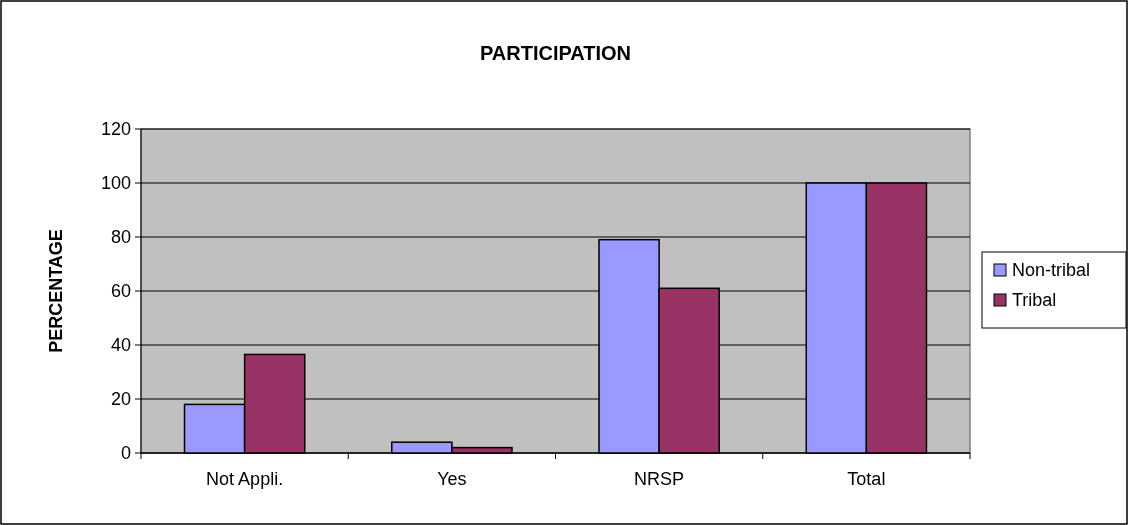 This screenshot has height=525, width=1128. What do you see at coordinates (452, 479) in the screenshot?
I see `x-tick-label: Yes` at bounding box center [452, 479].